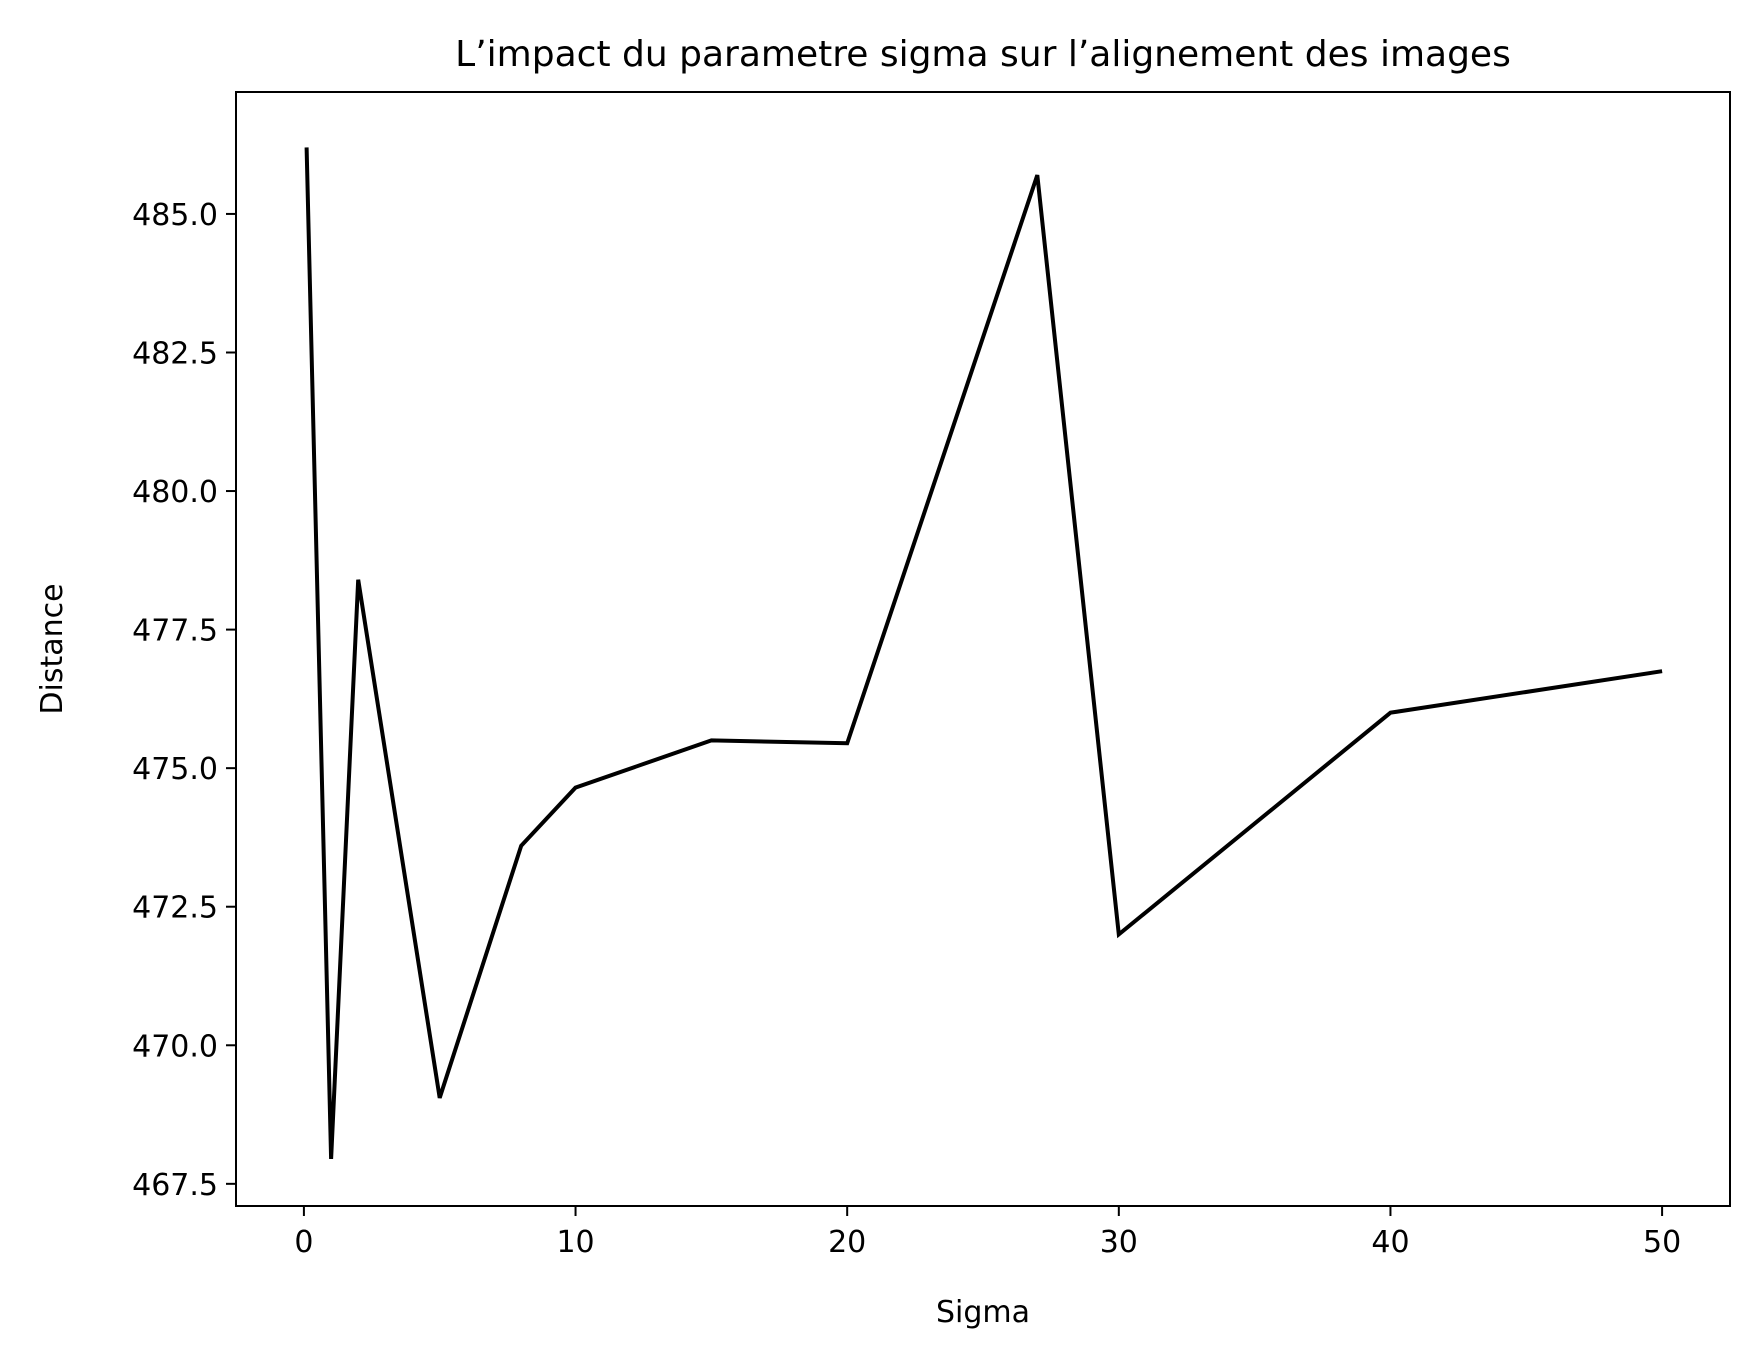 The width and height of the screenshot is (1753, 1357). I want to click on x-tick-label: 0, so click(303, 1242).